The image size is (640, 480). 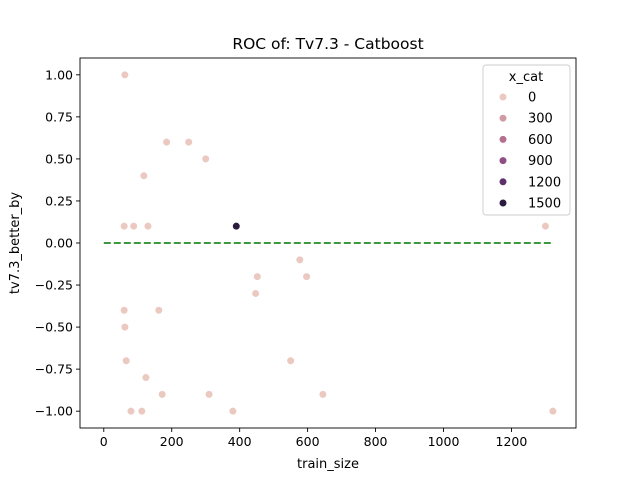 What do you see at coordinates (59, 158) in the screenshot?
I see `y-tick-label: 0.50` at bounding box center [59, 158].